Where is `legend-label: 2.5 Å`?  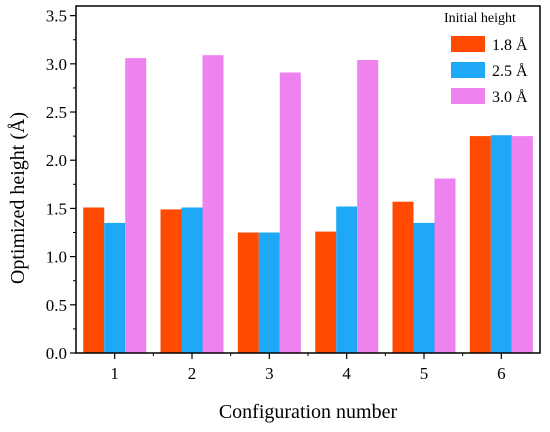
legend-label: 2.5 Å is located at coordinates (510, 71).